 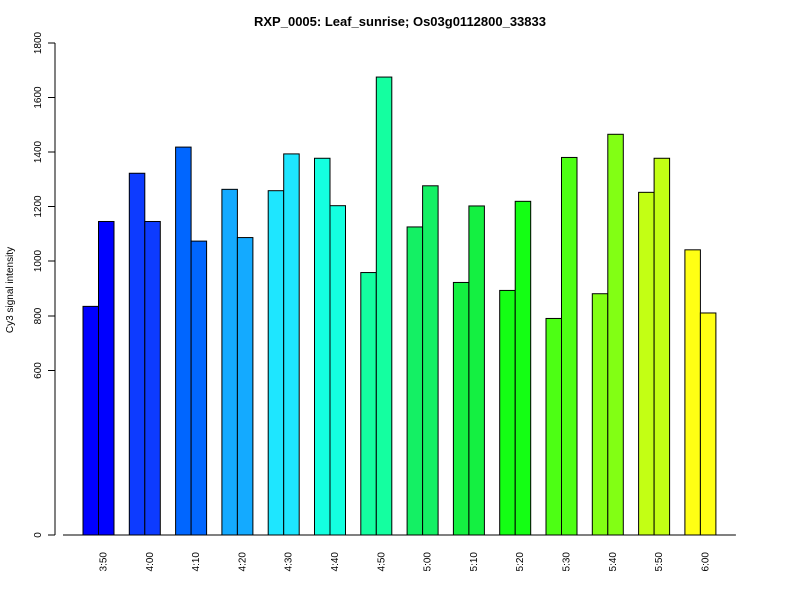 I want to click on x-tick-label: 4:00, so click(x=150, y=562).